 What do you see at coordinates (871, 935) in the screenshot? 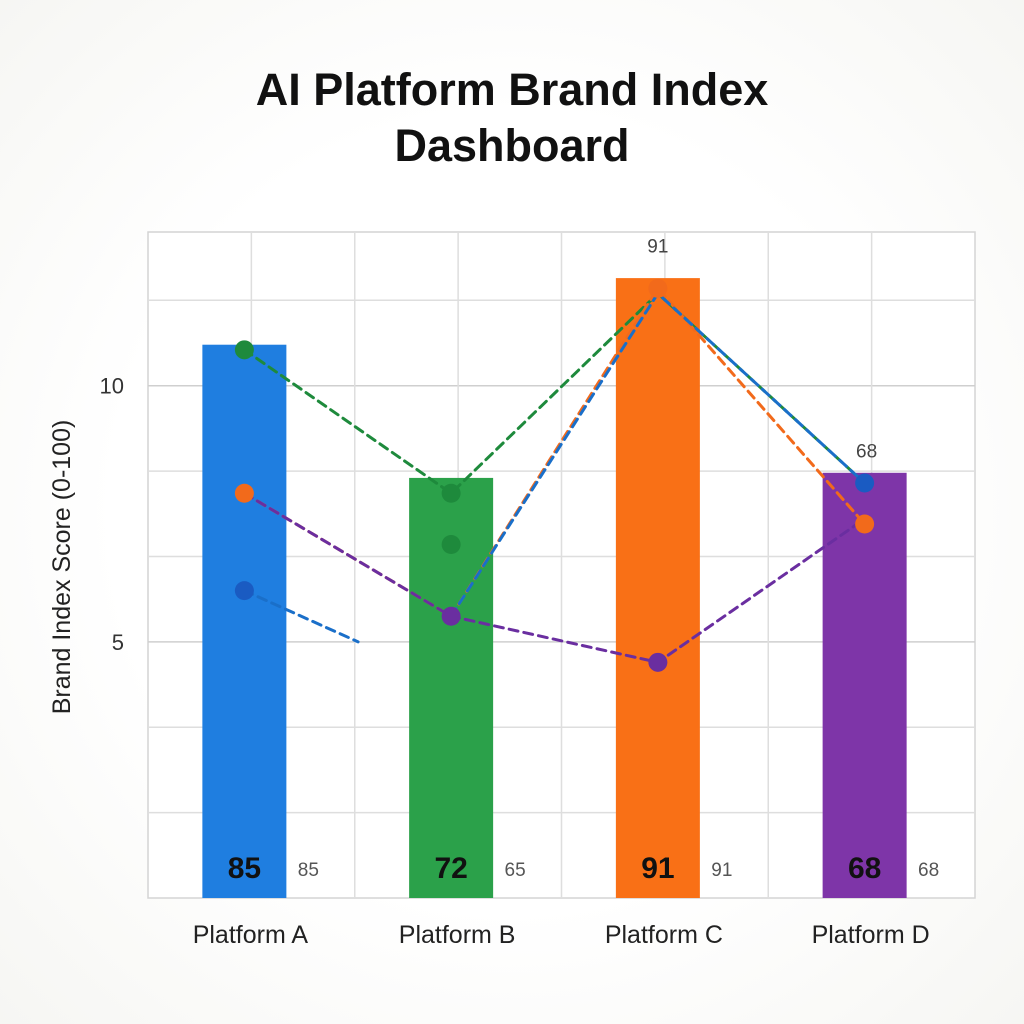
I see `x-tick-label: Platform D` at bounding box center [871, 935].